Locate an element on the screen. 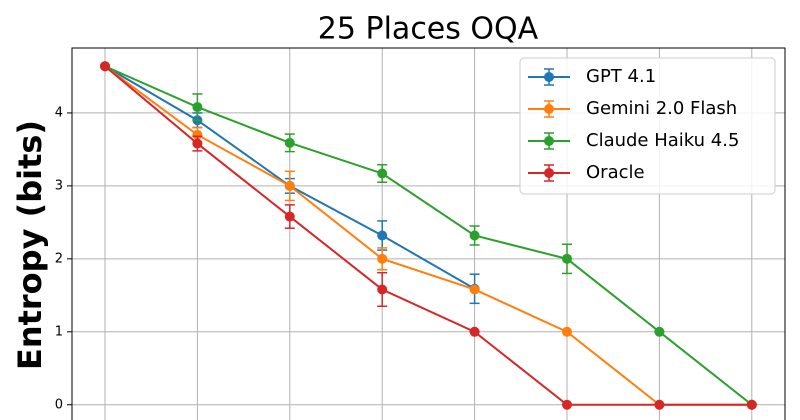 Image resolution: width=800 pixels, height=420 pixels. y-tick-label: 3 is located at coordinates (59, 185).